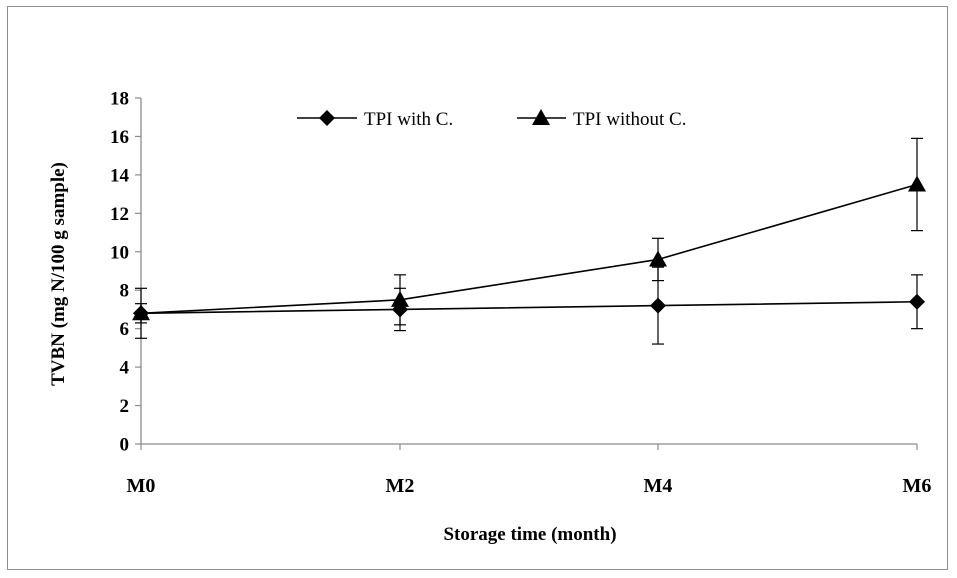 This screenshot has height=578, width=957. Describe the element at coordinates (125, 445) in the screenshot. I see `y-tick-label: 0` at that location.